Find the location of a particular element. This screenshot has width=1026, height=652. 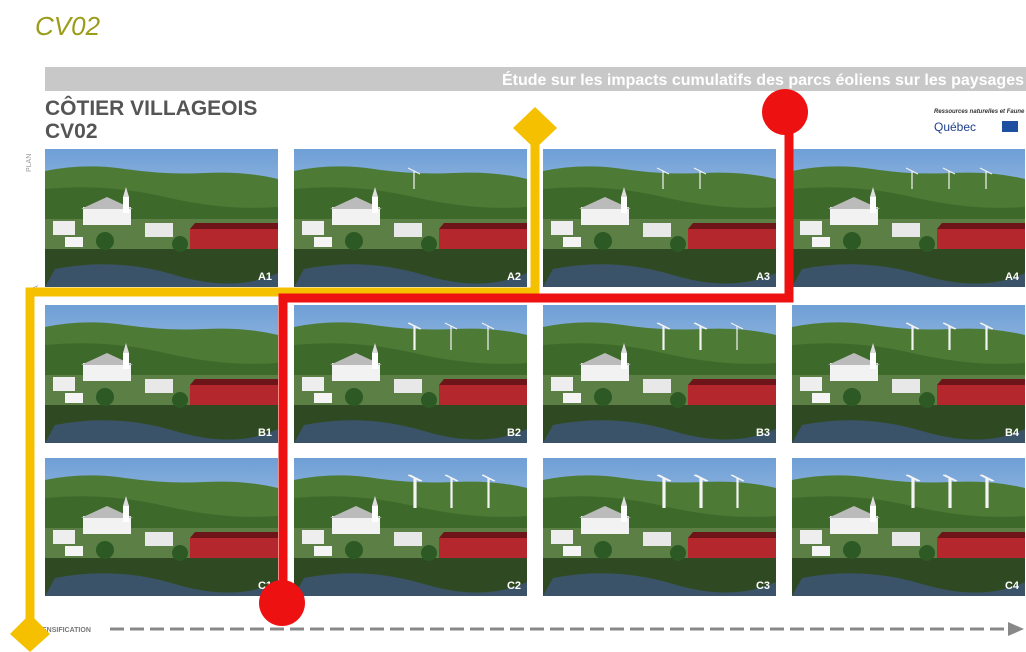

cell-label: A3 is located at coordinates (763, 277).